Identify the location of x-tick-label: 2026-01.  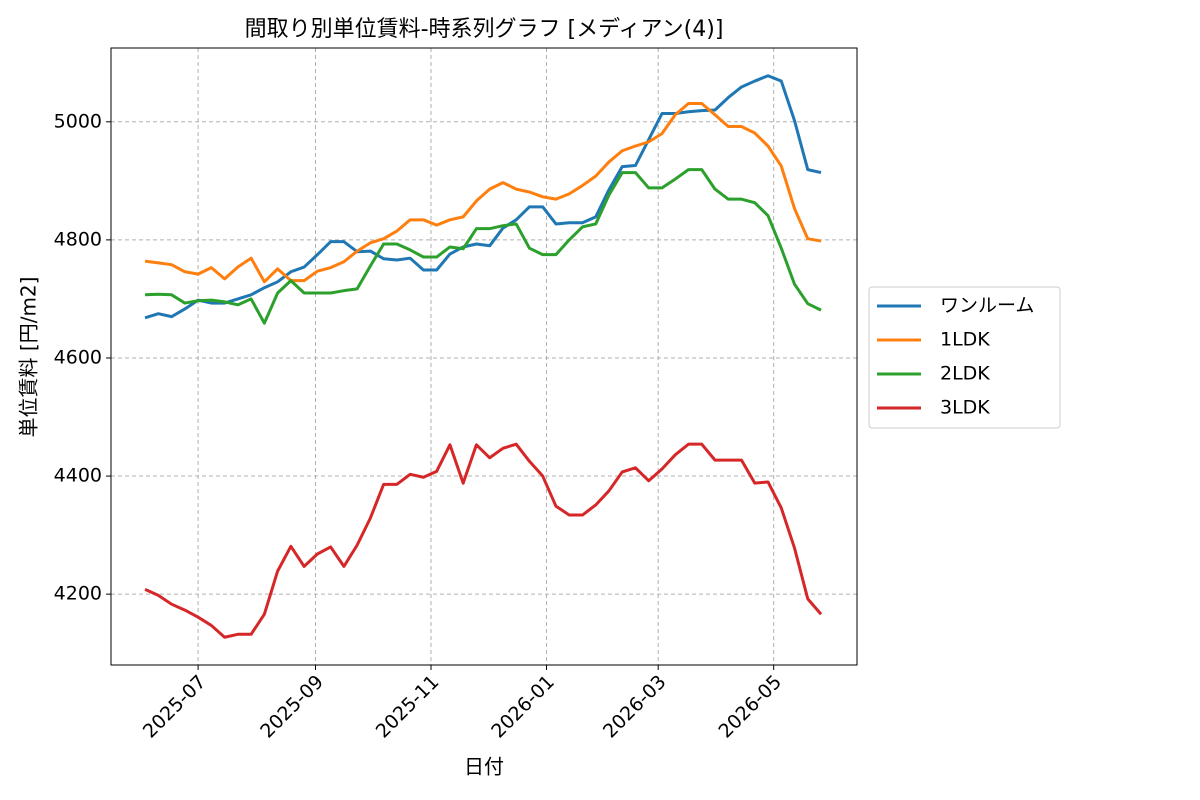
(523, 707).